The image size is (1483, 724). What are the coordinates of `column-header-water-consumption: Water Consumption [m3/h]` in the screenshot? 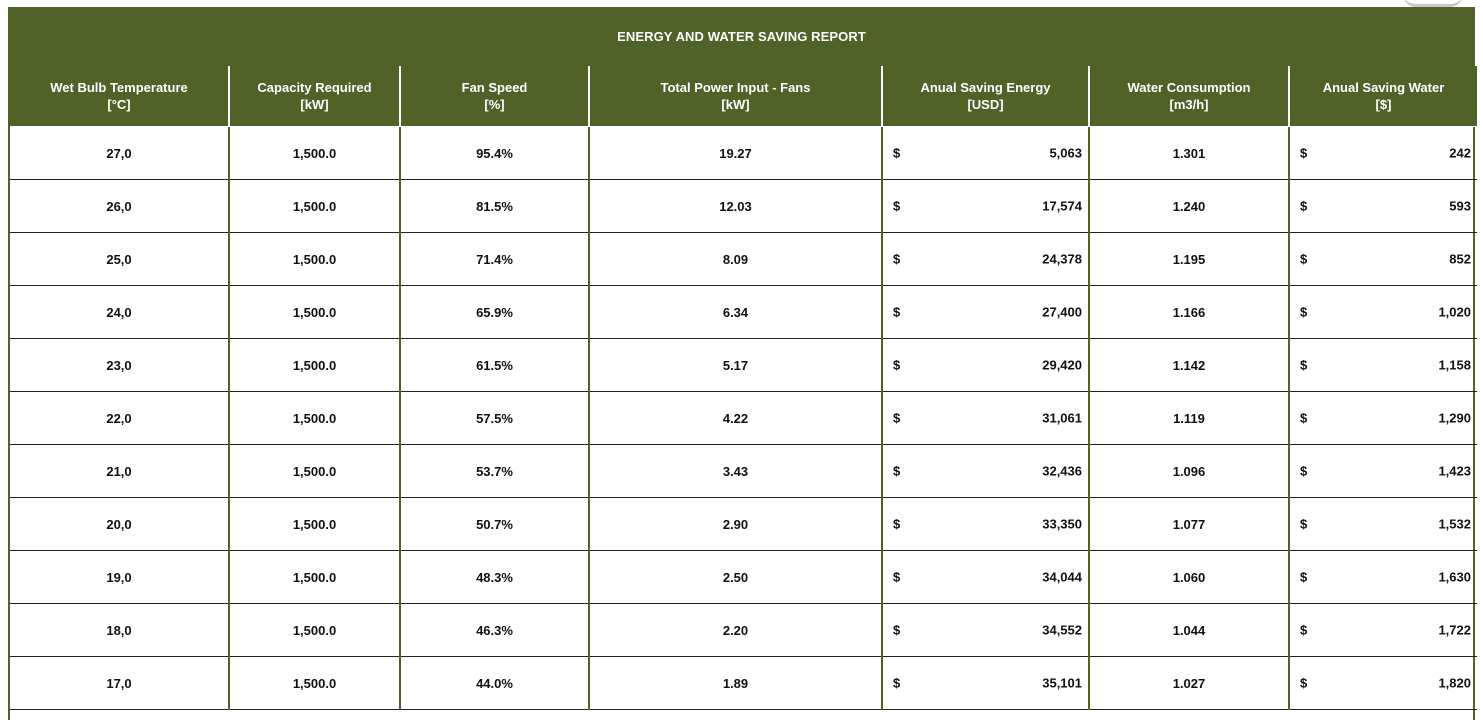 It's located at (1188, 96).